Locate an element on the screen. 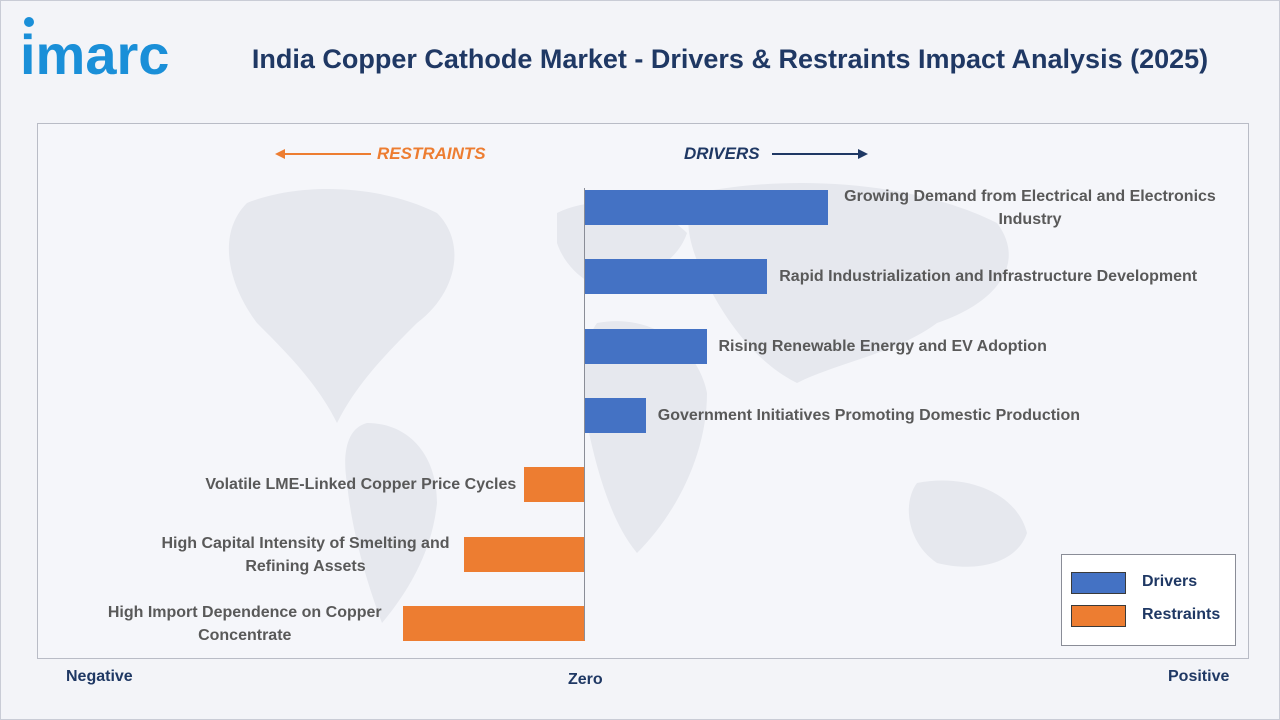 The width and height of the screenshot is (1280, 720). tick-positive: Positive is located at coordinates (1199, 676).